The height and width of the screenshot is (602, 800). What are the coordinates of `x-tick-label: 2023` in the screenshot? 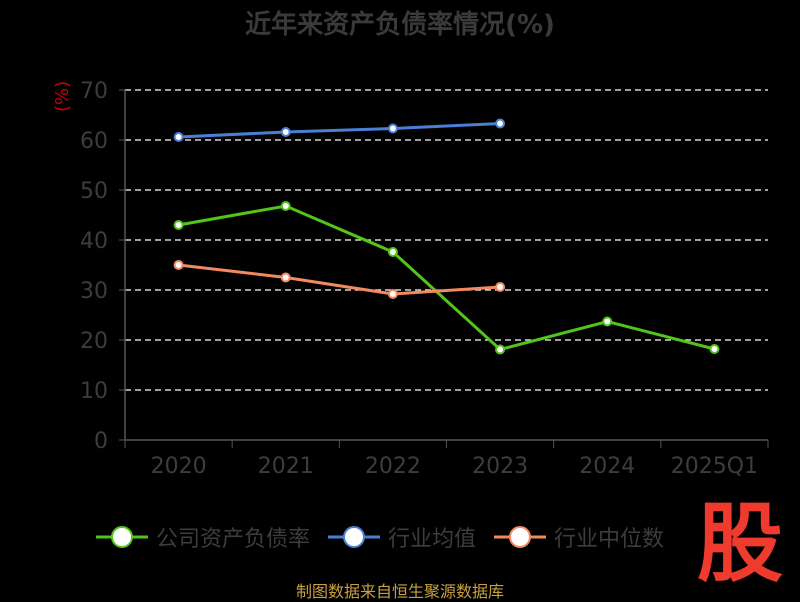 It's located at (500, 466).